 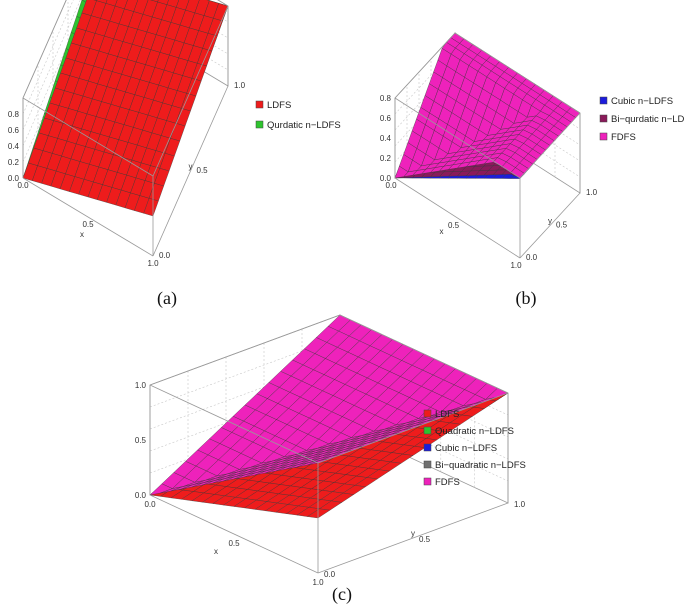 I want to click on legend-label: Quadratic n−LDFS, so click(x=474, y=431).